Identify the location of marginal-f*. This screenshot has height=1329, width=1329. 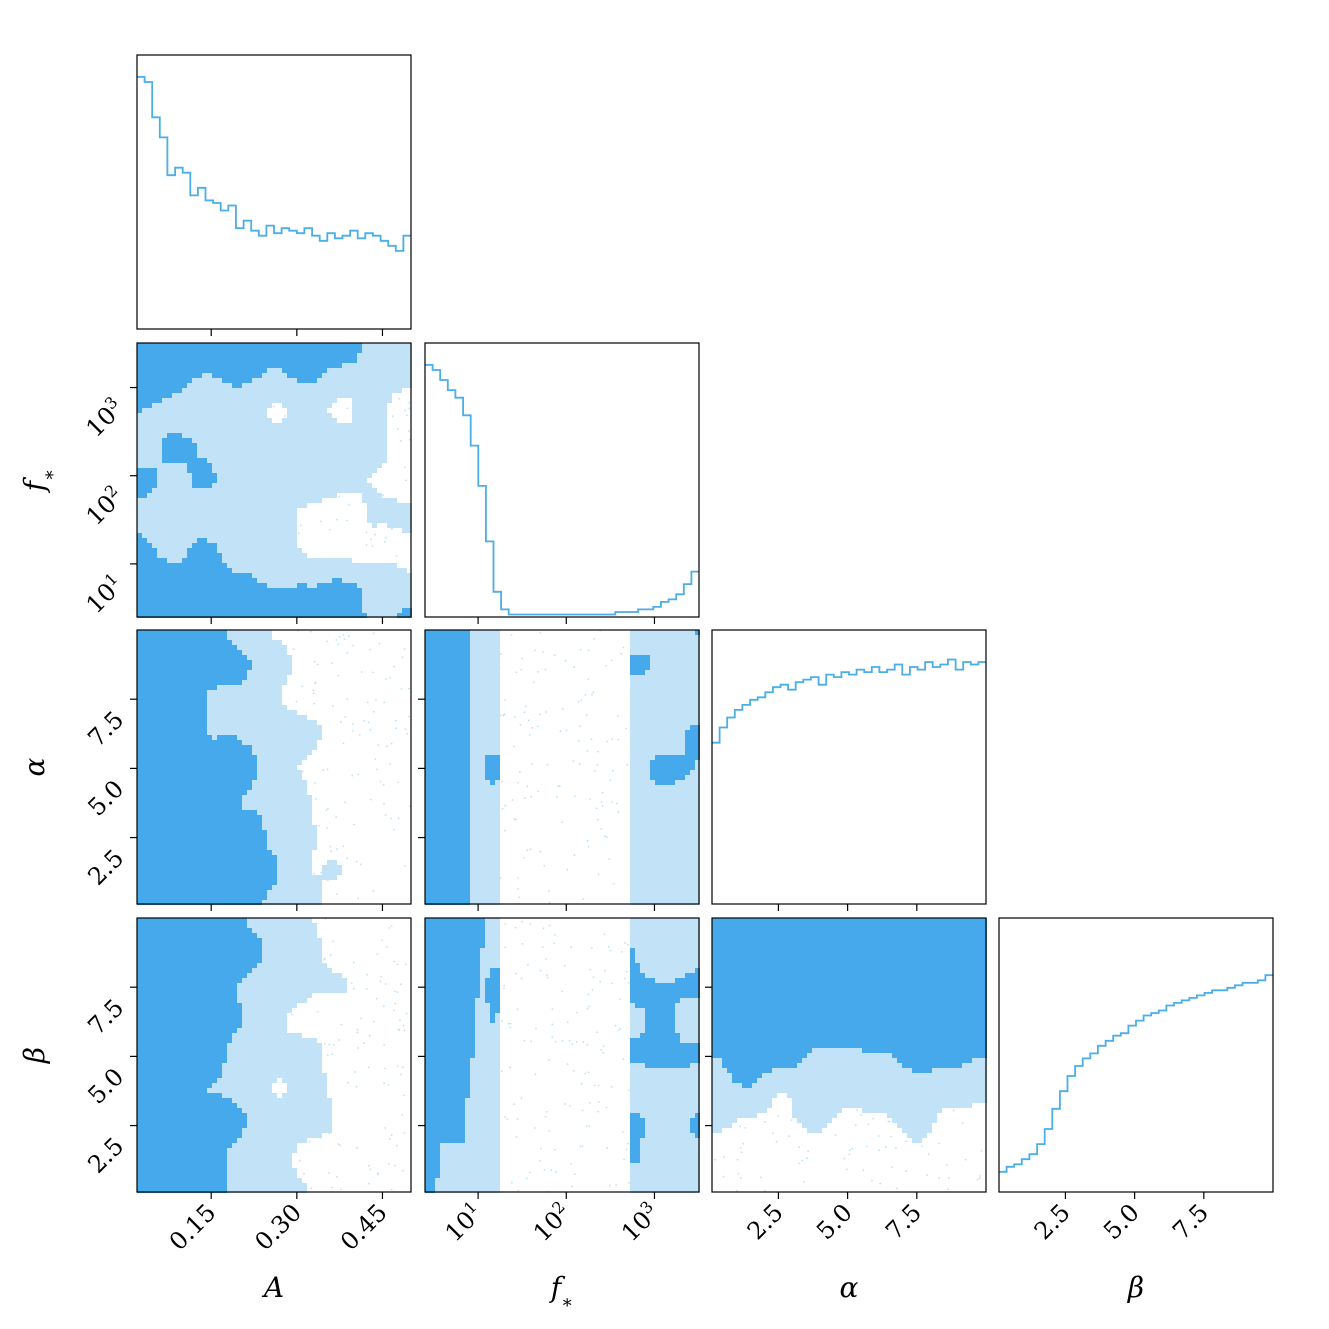
(562, 480).